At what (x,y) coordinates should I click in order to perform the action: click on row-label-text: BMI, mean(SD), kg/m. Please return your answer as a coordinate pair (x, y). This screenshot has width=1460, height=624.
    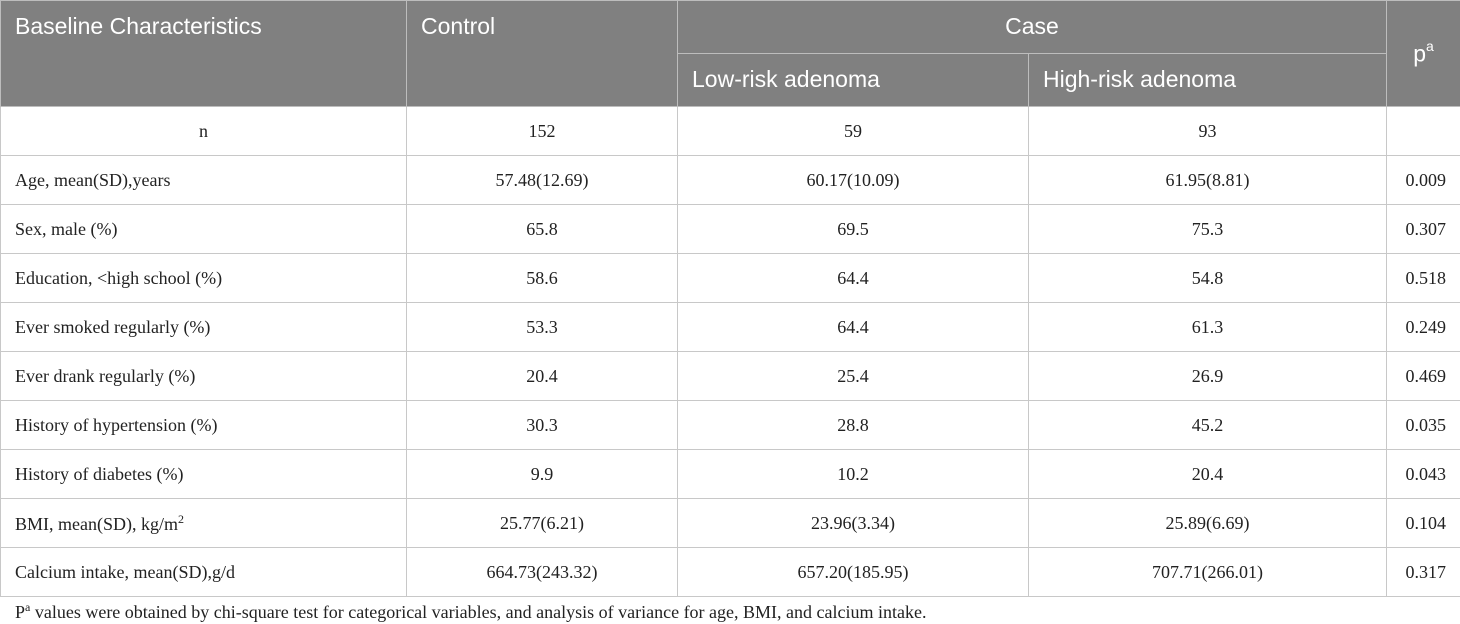
    Looking at the image, I should click on (96, 523).